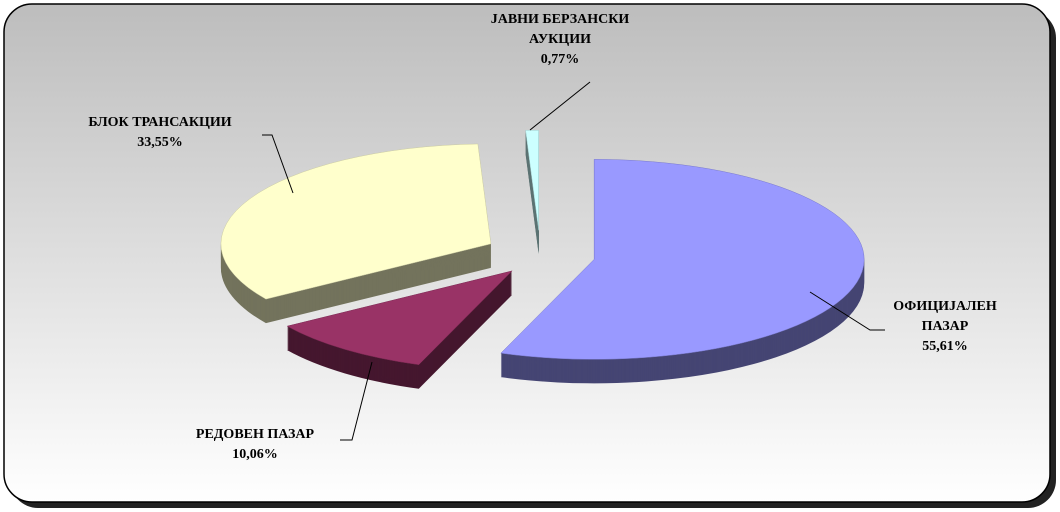 The width and height of the screenshot is (1060, 512). Describe the element at coordinates (160, 133) in the screenshot. I see `data-label: БЛОК ТРАНСАКЦИИ 33,55%` at that location.